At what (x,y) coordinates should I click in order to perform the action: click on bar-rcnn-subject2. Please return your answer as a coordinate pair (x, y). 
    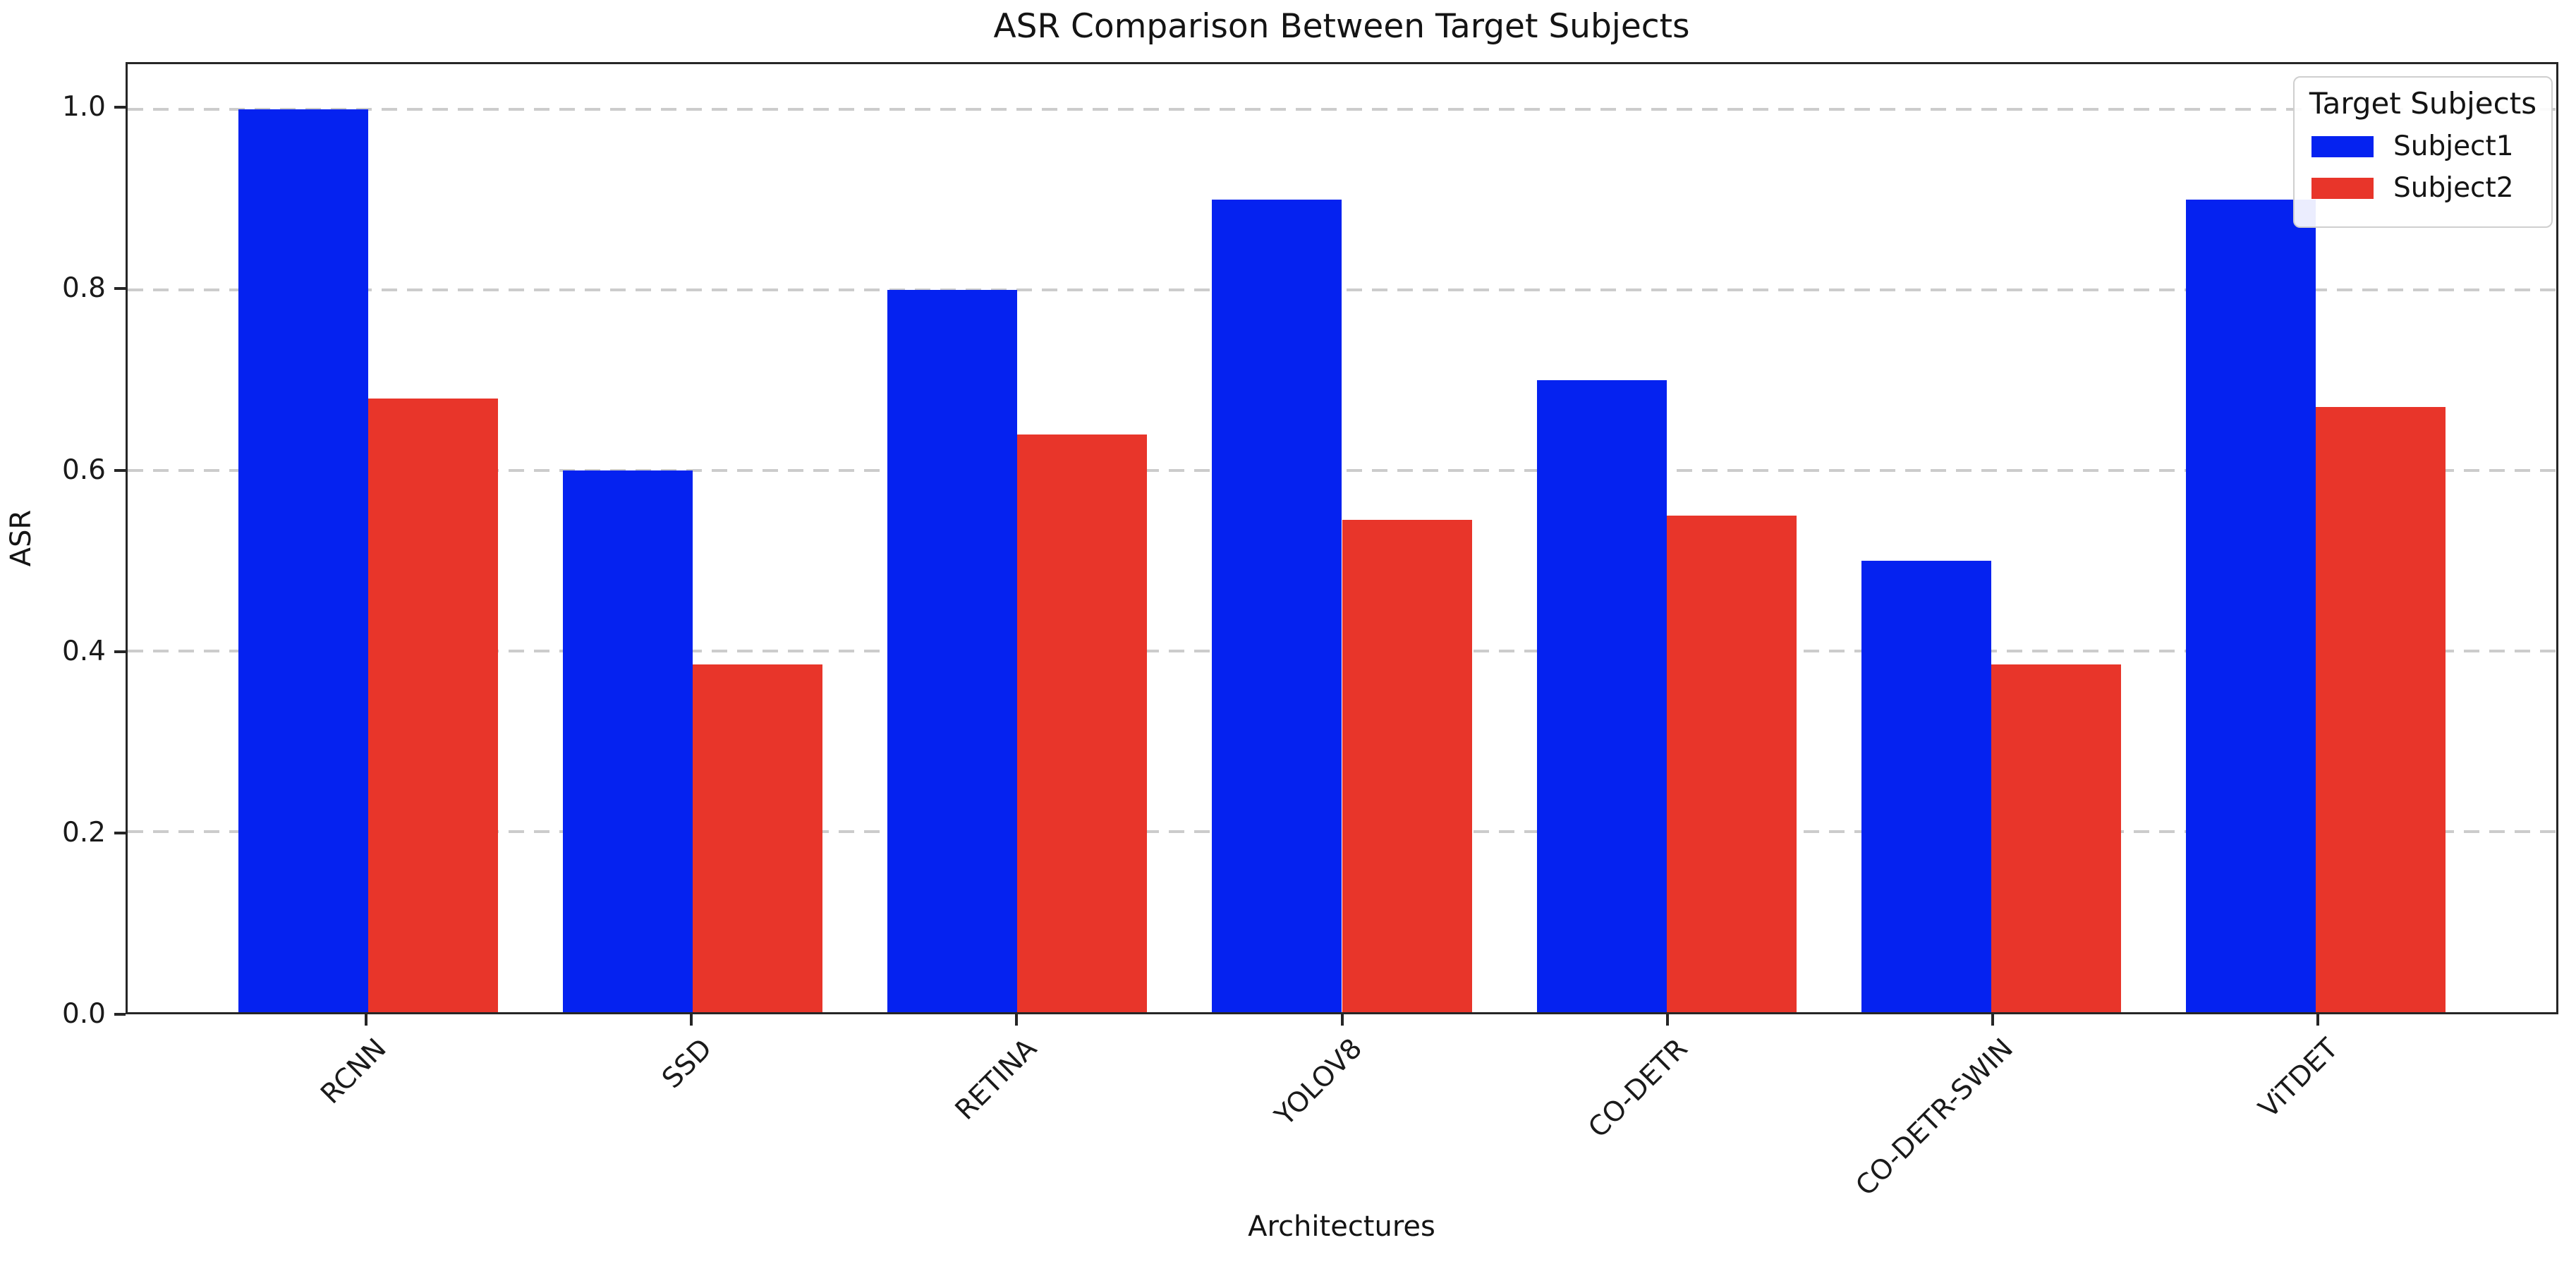
    Looking at the image, I should click on (432, 705).